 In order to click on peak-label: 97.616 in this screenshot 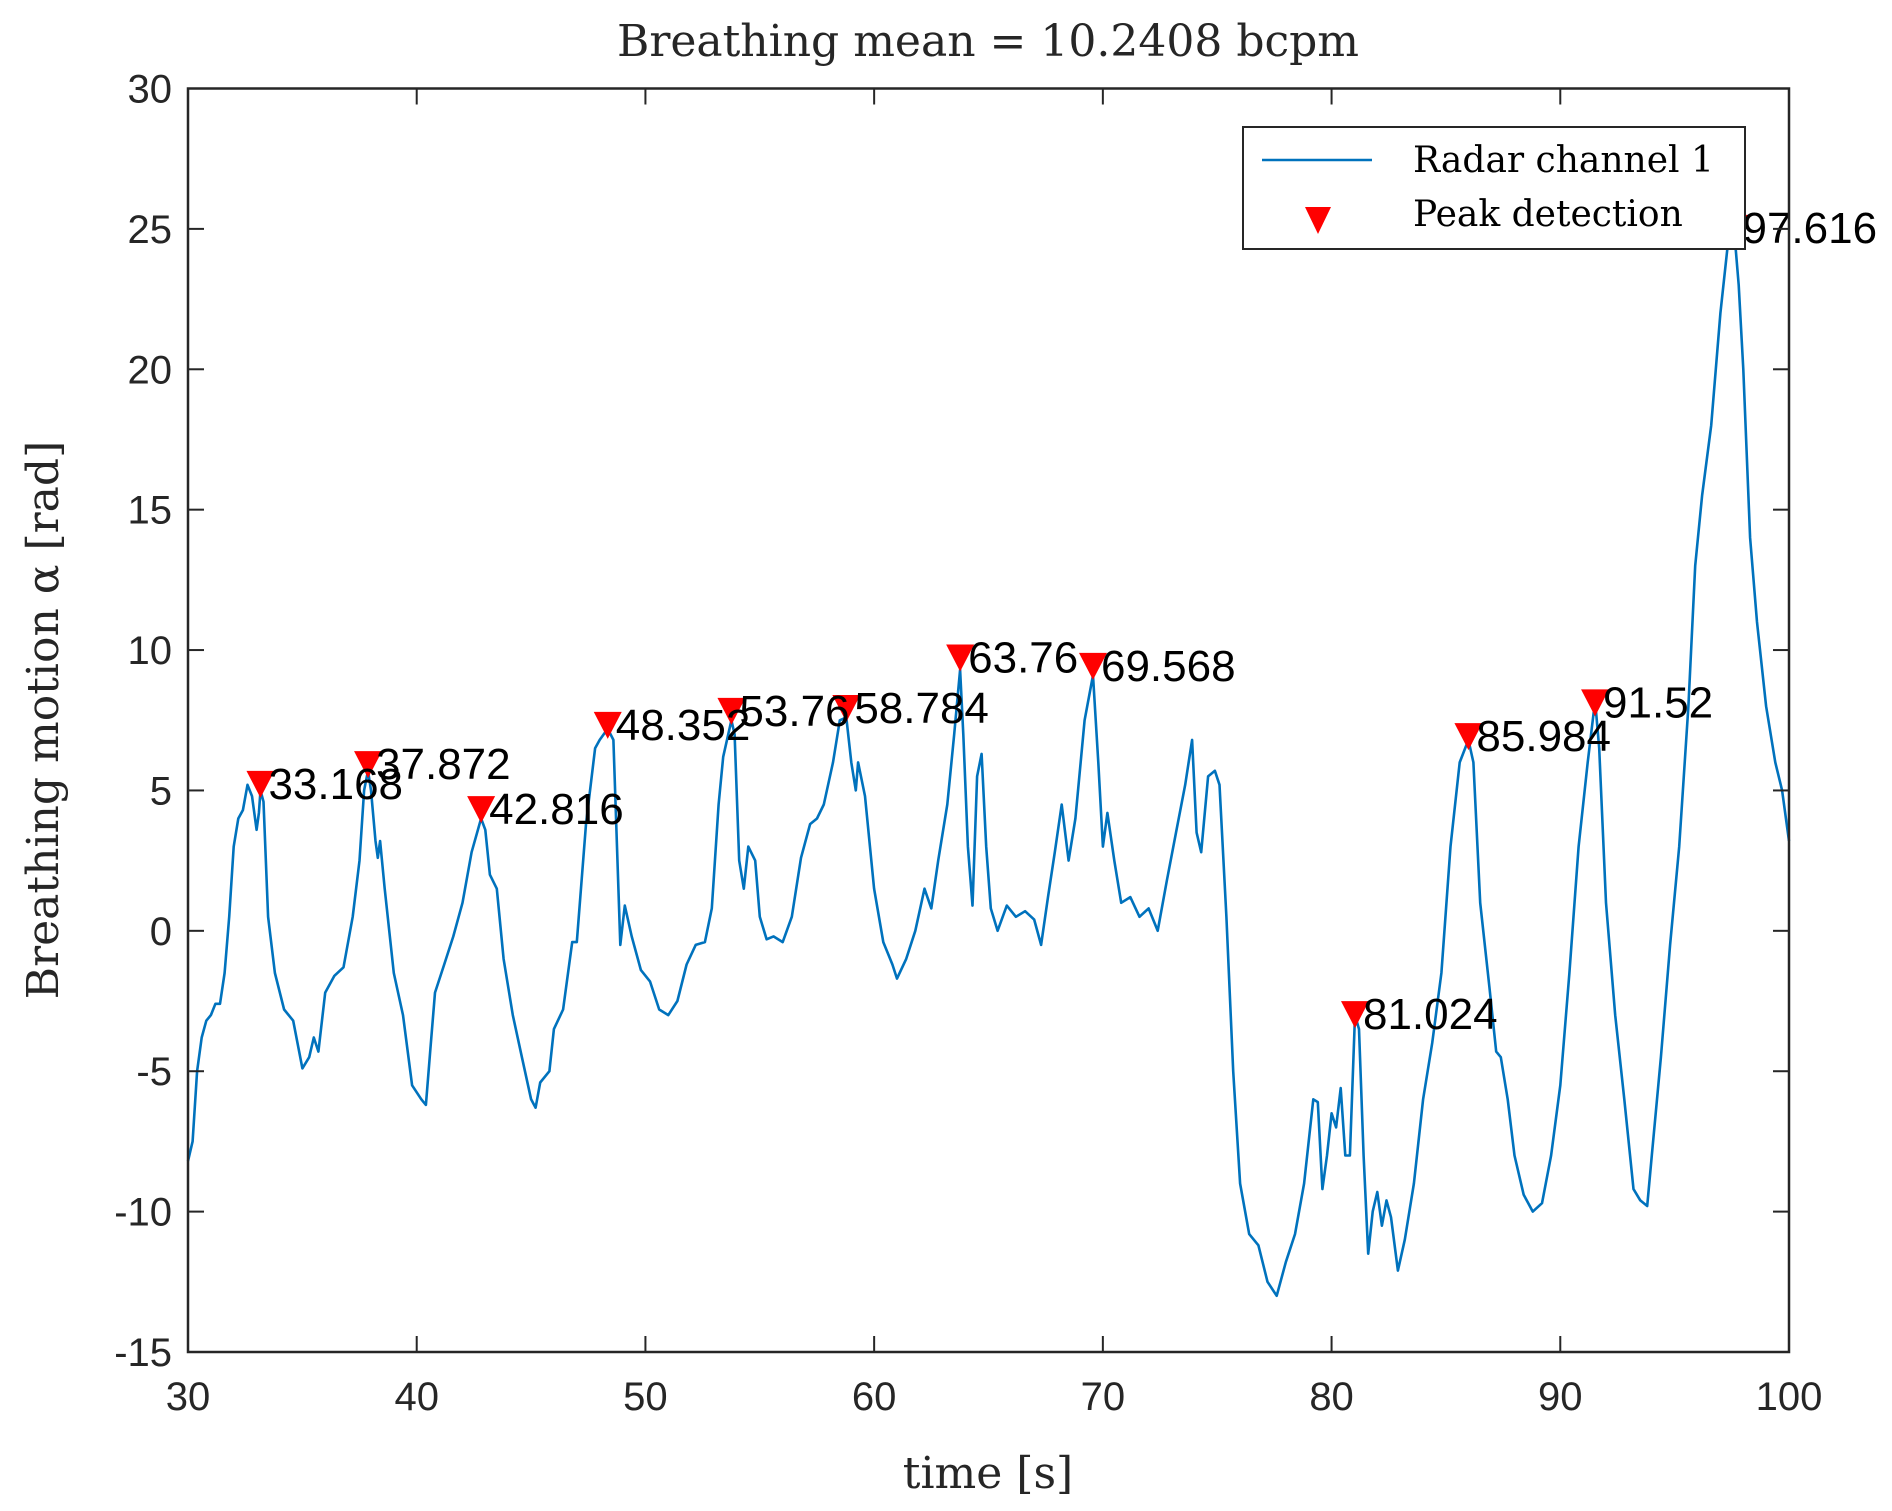, I will do `click(1809, 228)`.